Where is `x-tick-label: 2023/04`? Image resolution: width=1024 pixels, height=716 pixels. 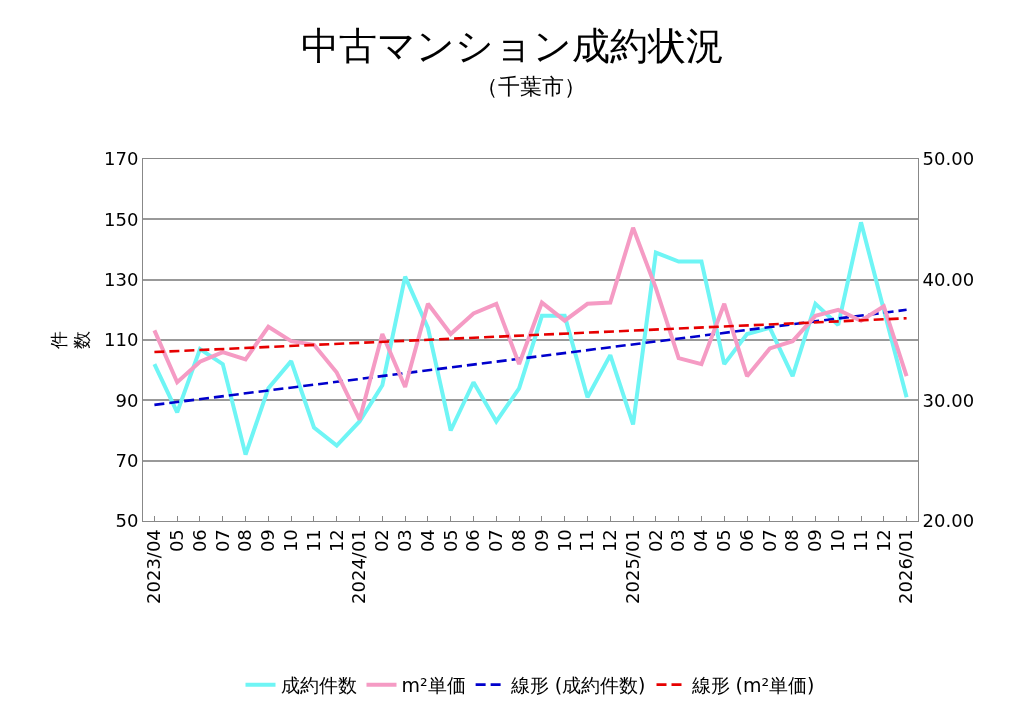 x-tick-label: 2023/04 is located at coordinates (154, 566).